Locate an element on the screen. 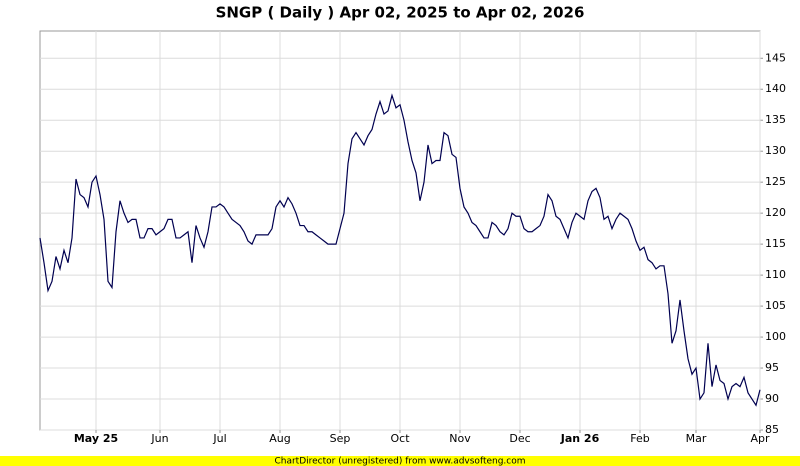 The height and width of the screenshot is (466, 800). y-tick-label: 135 is located at coordinates (775, 119).